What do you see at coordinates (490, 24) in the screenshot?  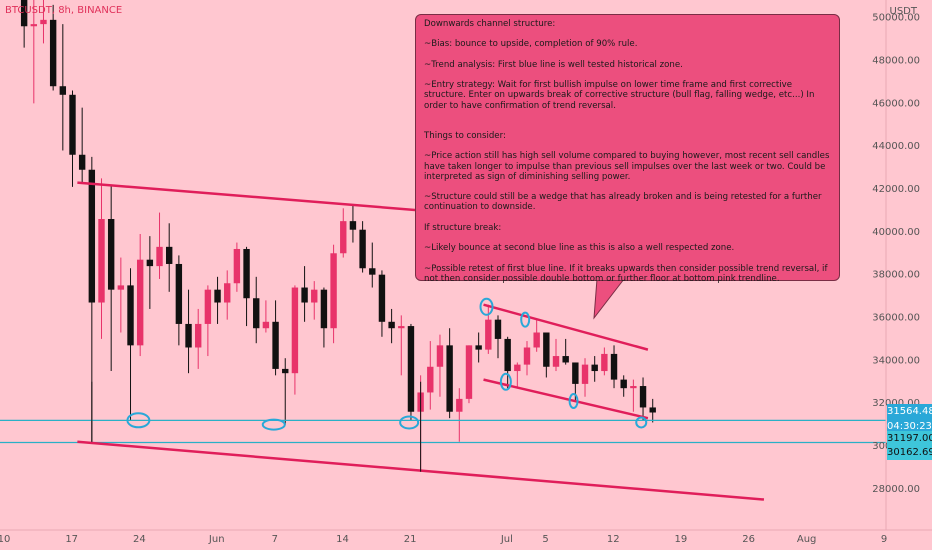 I see `note-paragraph: Downwards channel structure:` at bounding box center [490, 24].